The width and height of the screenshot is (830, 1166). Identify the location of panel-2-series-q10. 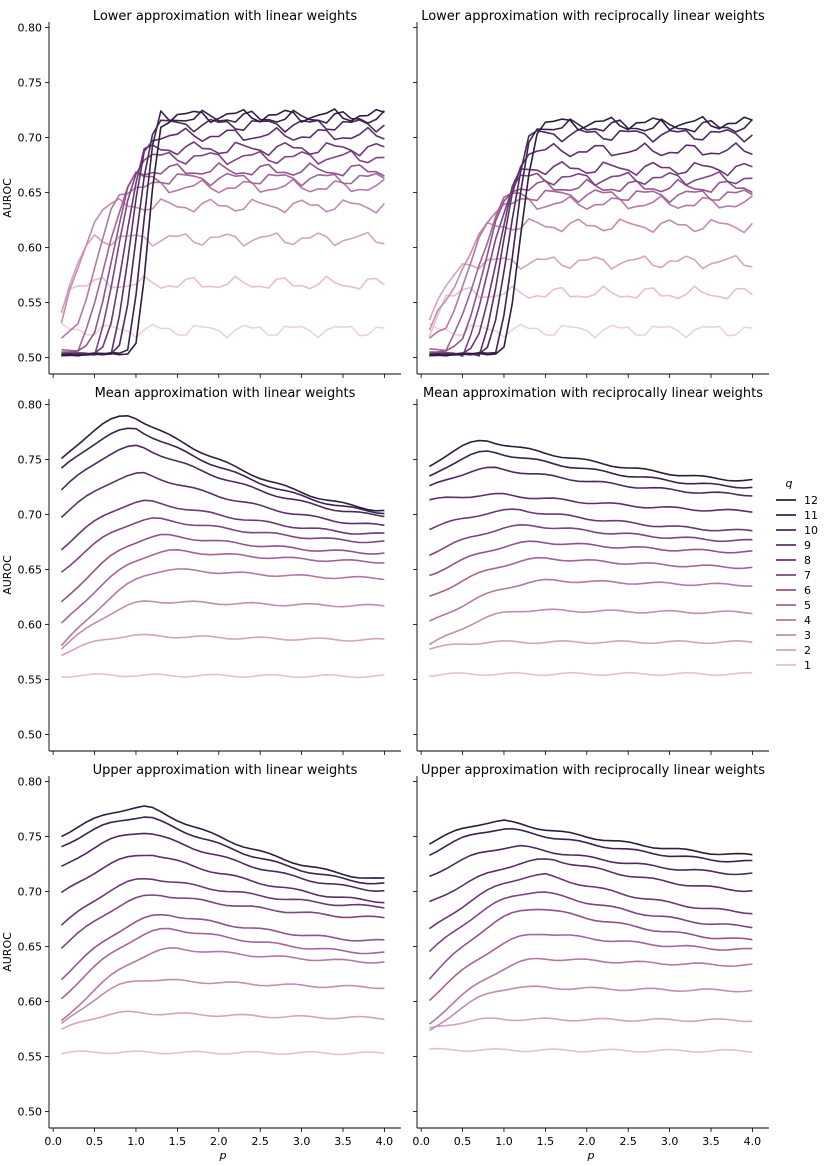
(591, 242).